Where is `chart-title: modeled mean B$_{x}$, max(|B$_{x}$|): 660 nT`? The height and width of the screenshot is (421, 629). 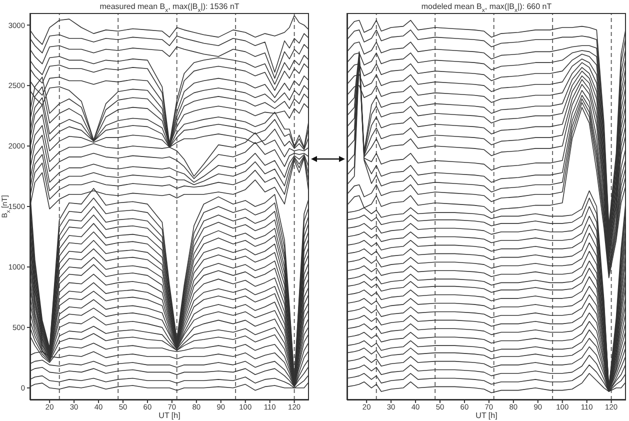
chart-title: modeled mean B$_{x}$, max(|B$_{x}$|): 660 nT is located at coordinates (486, 8).